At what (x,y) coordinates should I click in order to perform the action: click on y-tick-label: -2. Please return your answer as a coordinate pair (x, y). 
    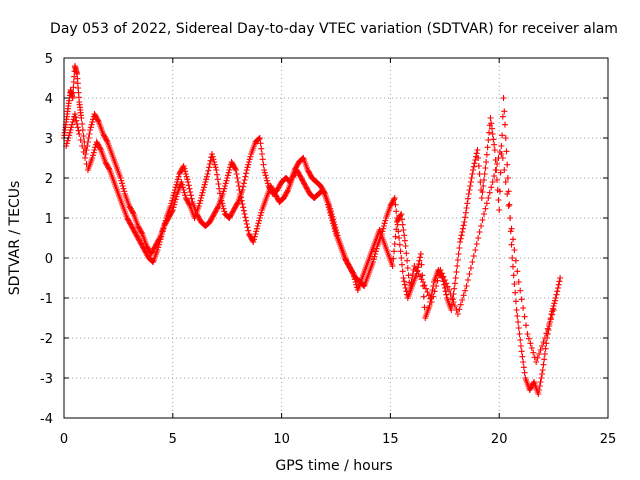
    Looking at the image, I should click on (46, 339).